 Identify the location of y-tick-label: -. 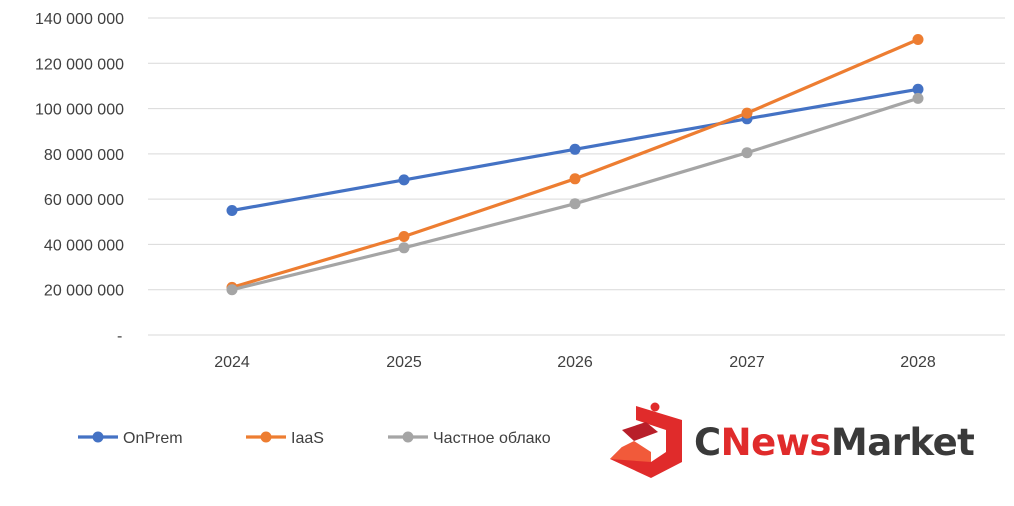
(119, 336).